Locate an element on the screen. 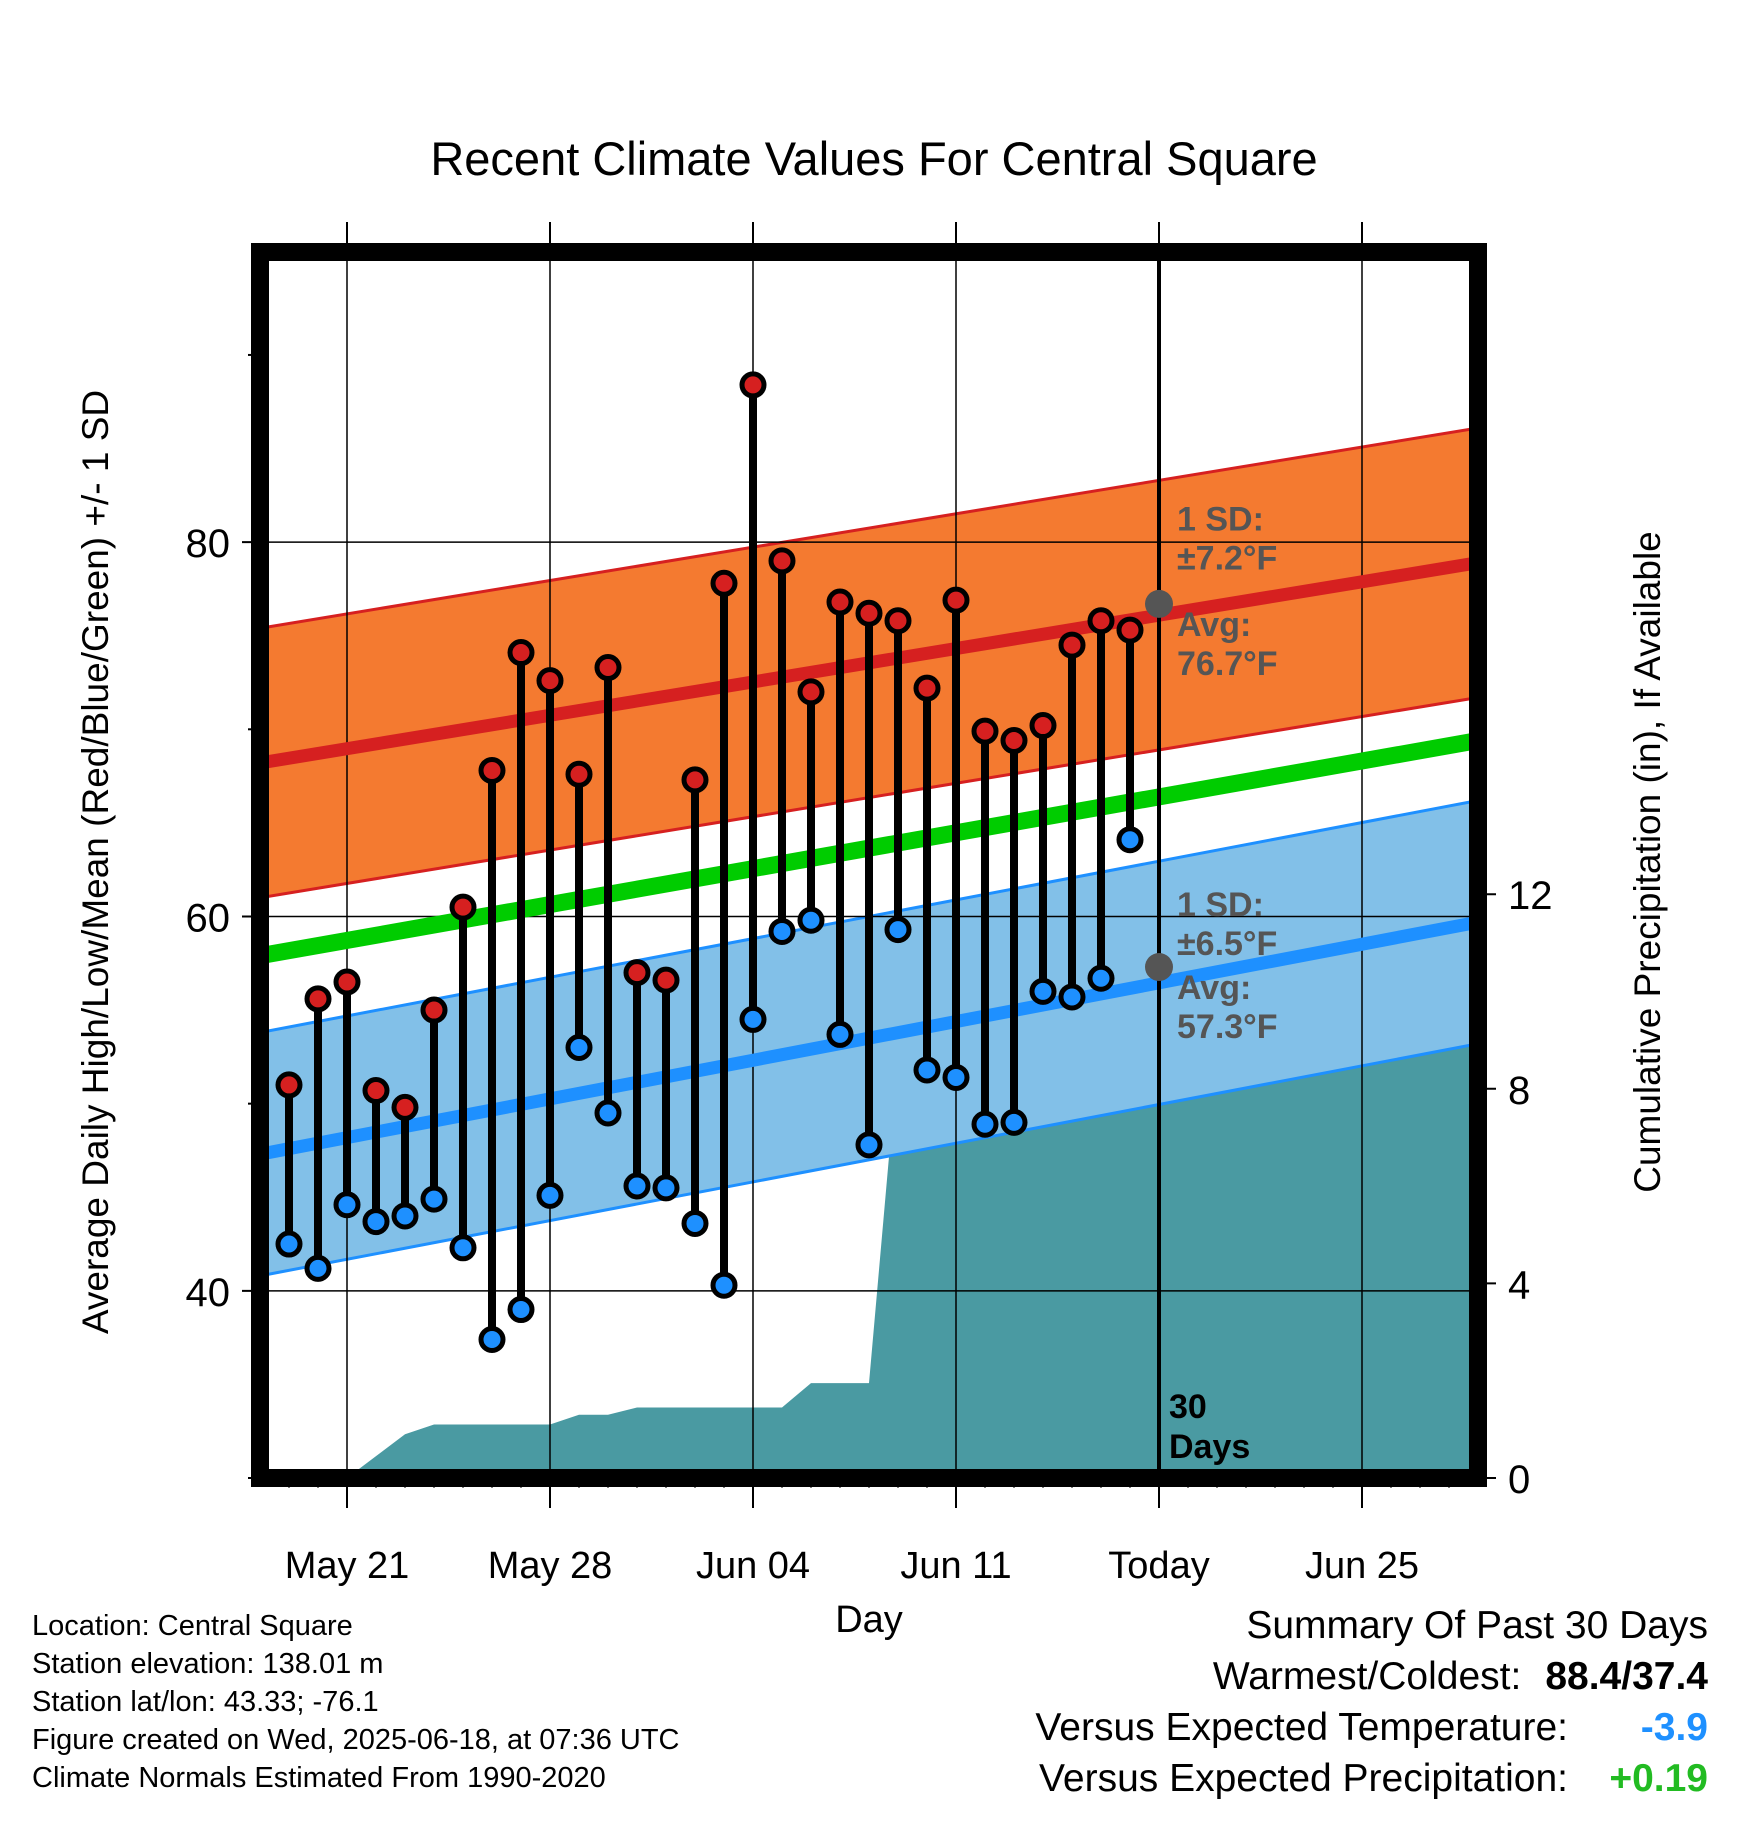  days-label-word: Days is located at coordinates (1209, 1447).